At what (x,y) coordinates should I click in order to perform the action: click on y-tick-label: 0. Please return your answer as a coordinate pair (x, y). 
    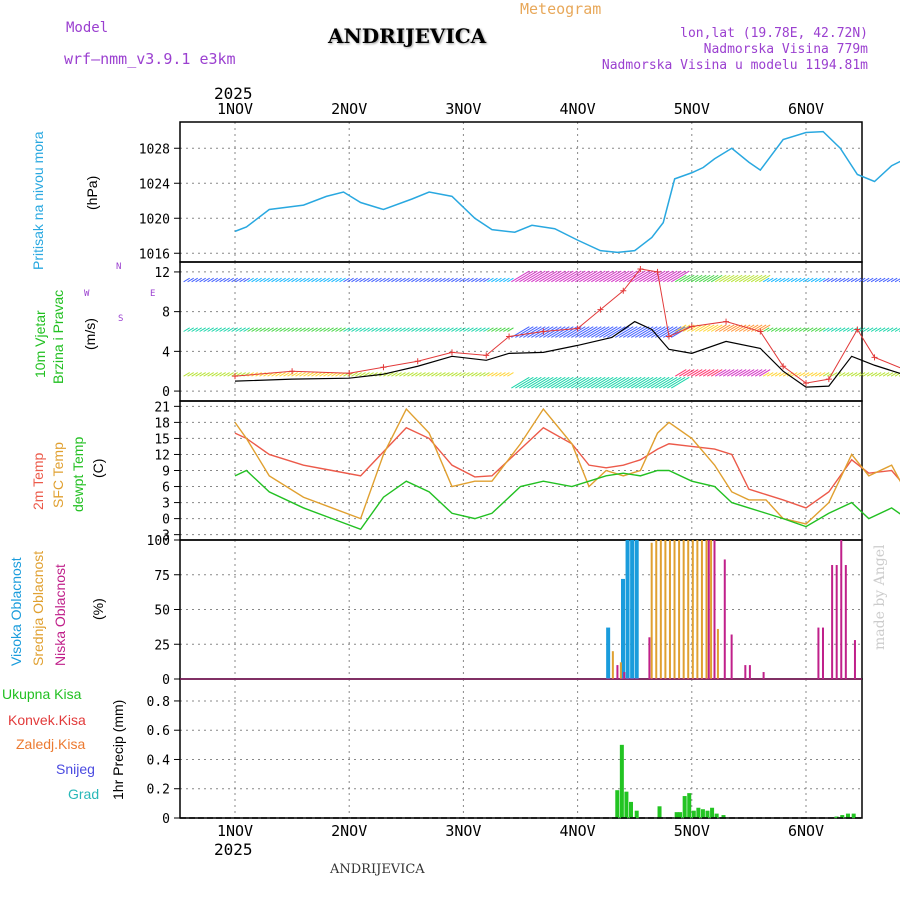
    Looking at the image, I should click on (166, 520).